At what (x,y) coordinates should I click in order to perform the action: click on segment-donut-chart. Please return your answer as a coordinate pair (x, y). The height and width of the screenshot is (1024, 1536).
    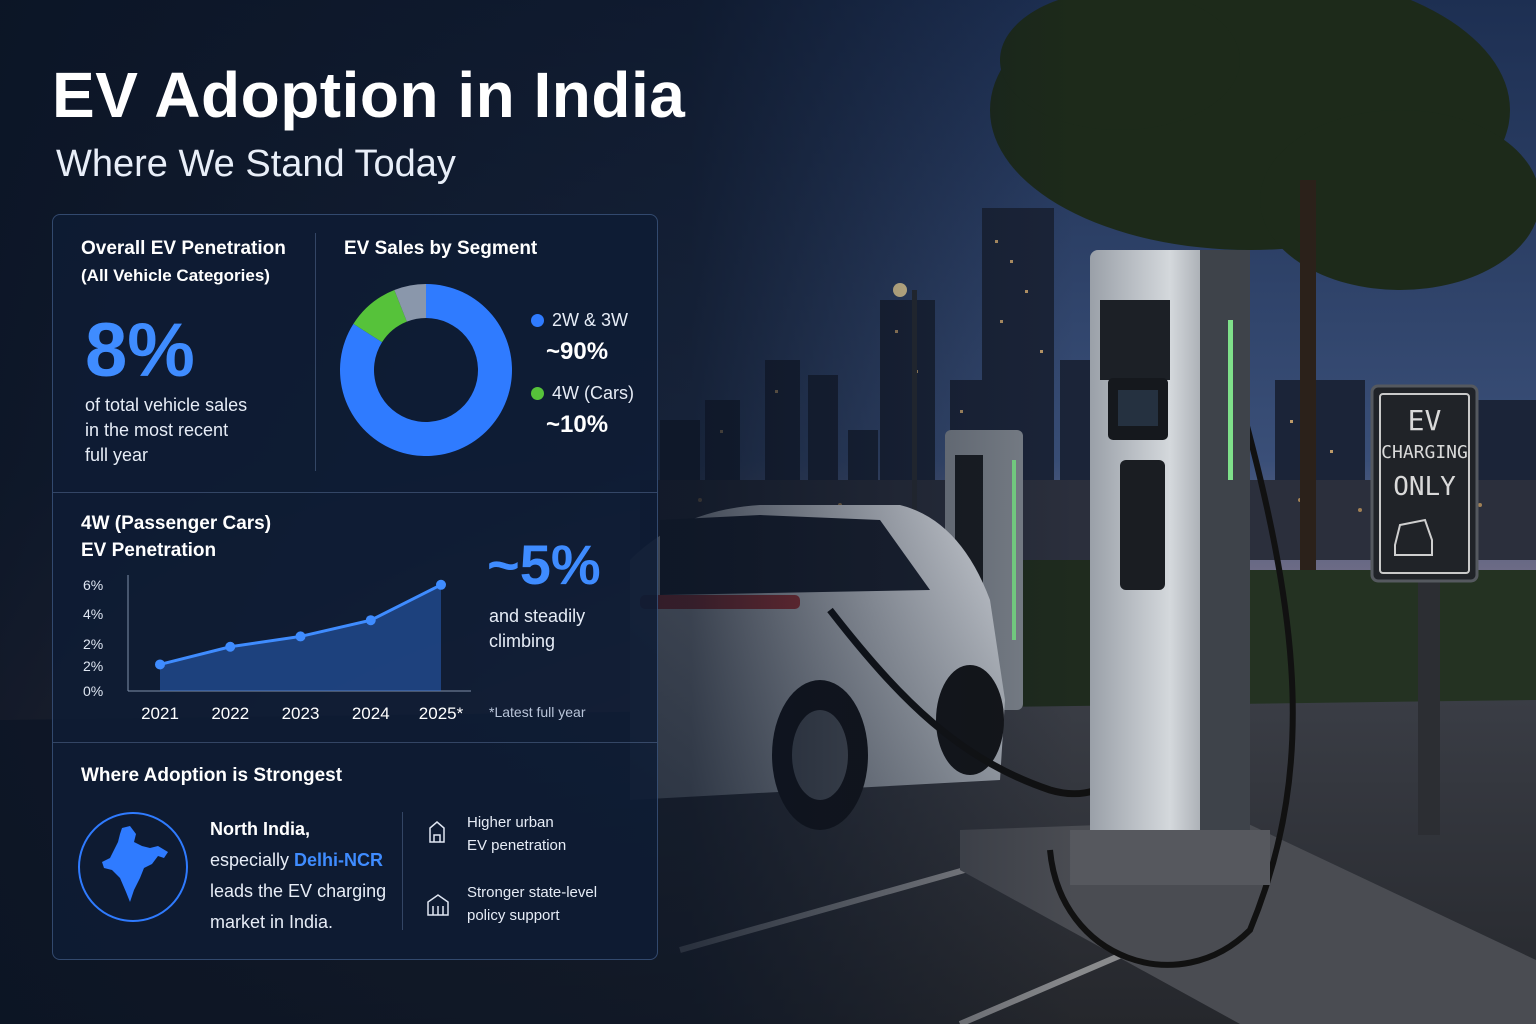
    Looking at the image, I should click on (426, 370).